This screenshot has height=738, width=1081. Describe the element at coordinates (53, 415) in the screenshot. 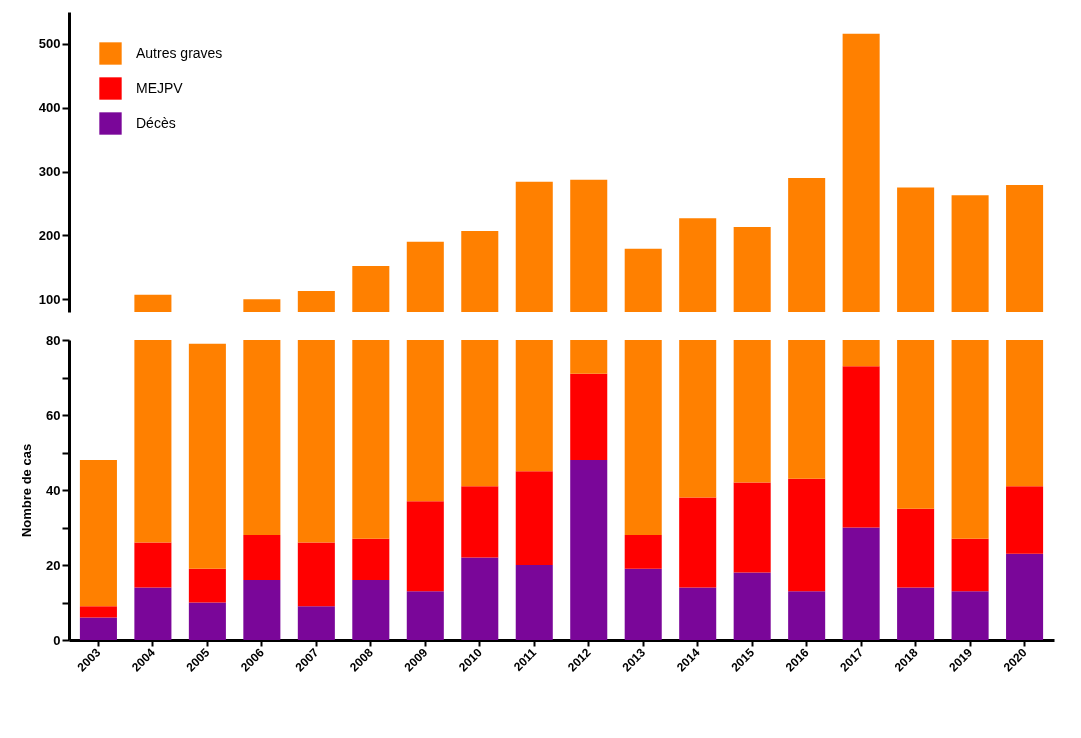

I see `y-tick-label: 60` at that location.